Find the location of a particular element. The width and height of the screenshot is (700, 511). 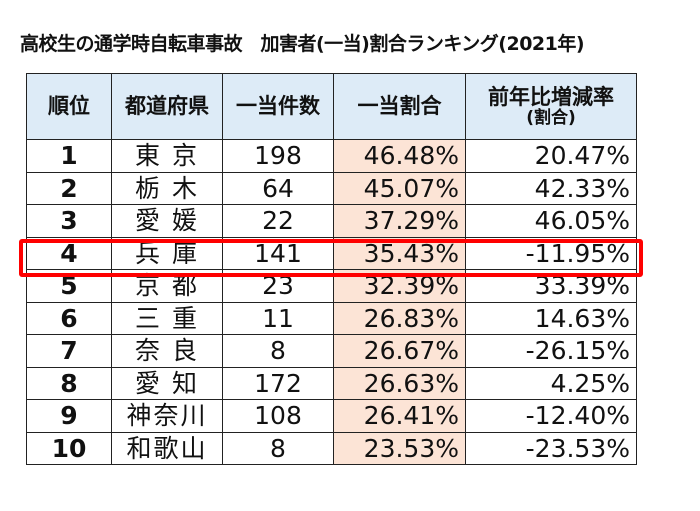

cell-rank: 6 is located at coordinates (69, 318).